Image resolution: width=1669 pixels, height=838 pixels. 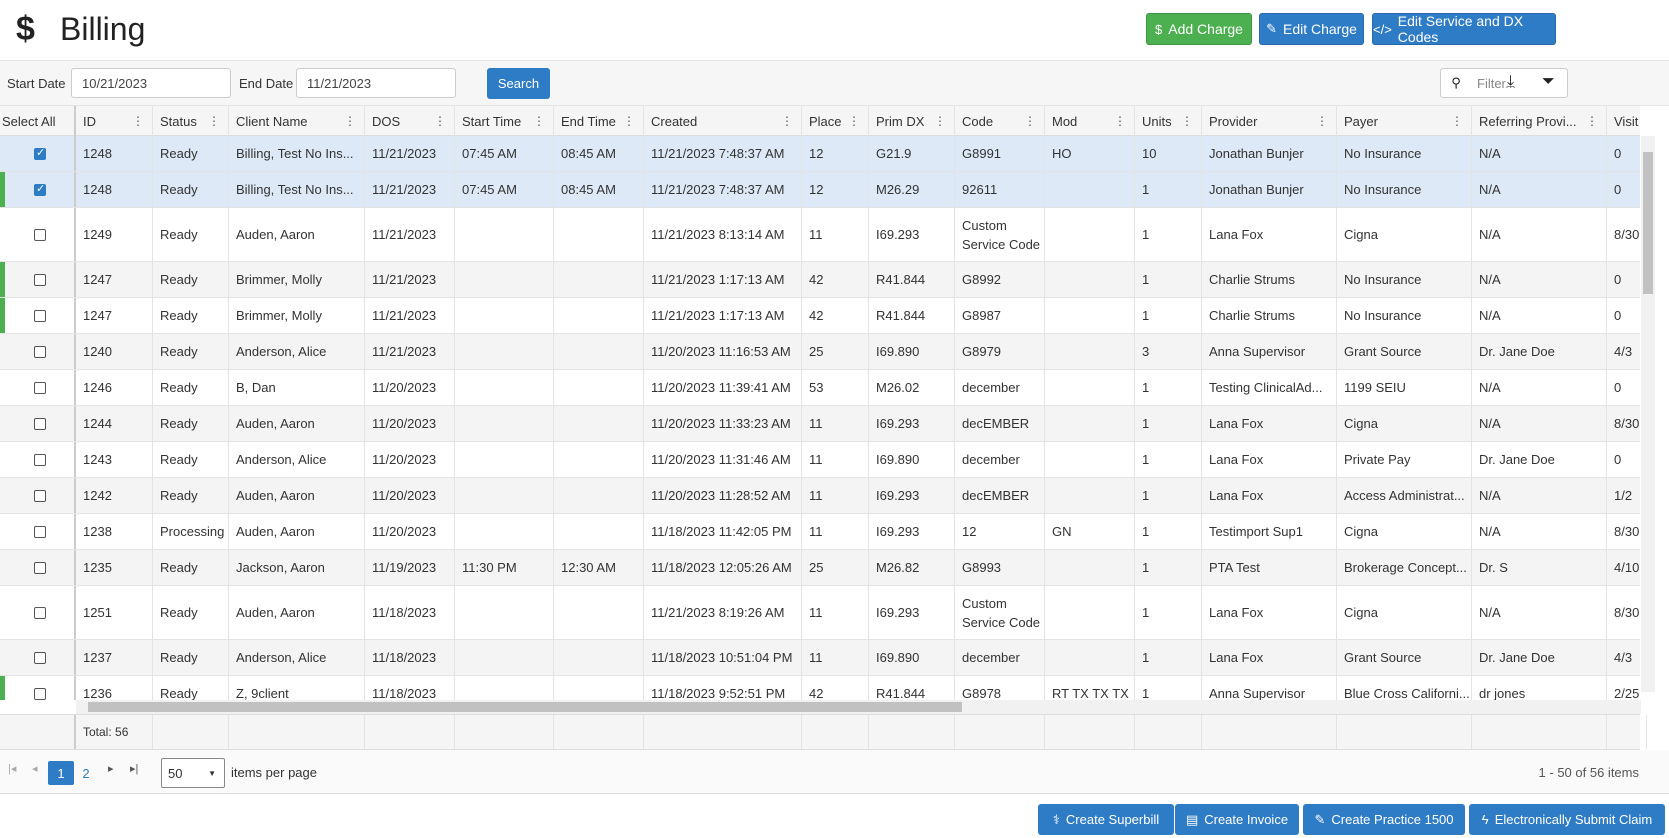 I want to click on column-header-status: Status ⋮, so click(x=191, y=121).